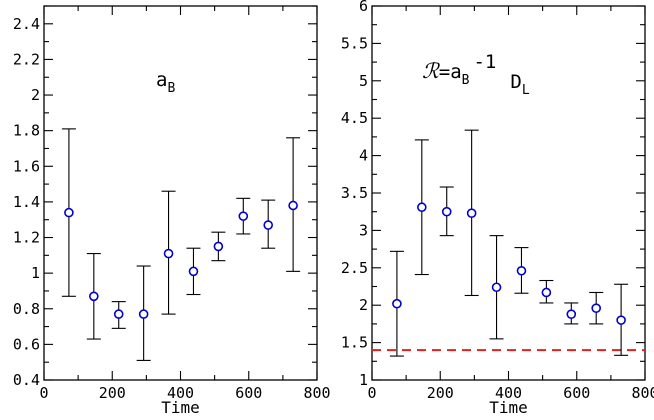 The width and height of the screenshot is (654, 420). What do you see at coordinates (450, 72) in the screenshot?
I see `annotation-eq: =a` at bounding box center [450, 72].